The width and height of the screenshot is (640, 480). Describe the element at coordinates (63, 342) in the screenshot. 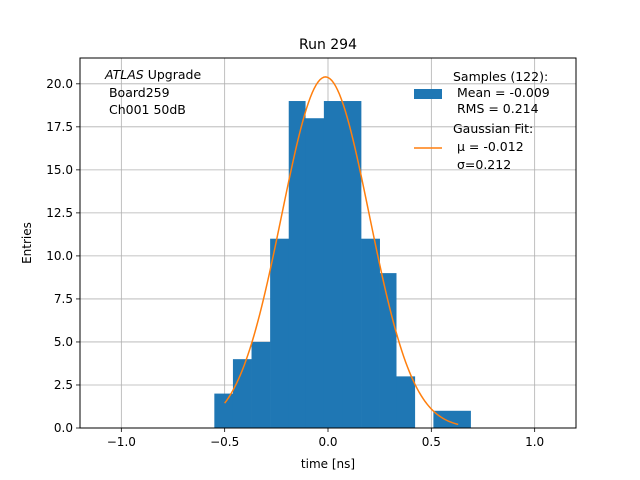

I see `y-tick-label: 5.0` at that location.